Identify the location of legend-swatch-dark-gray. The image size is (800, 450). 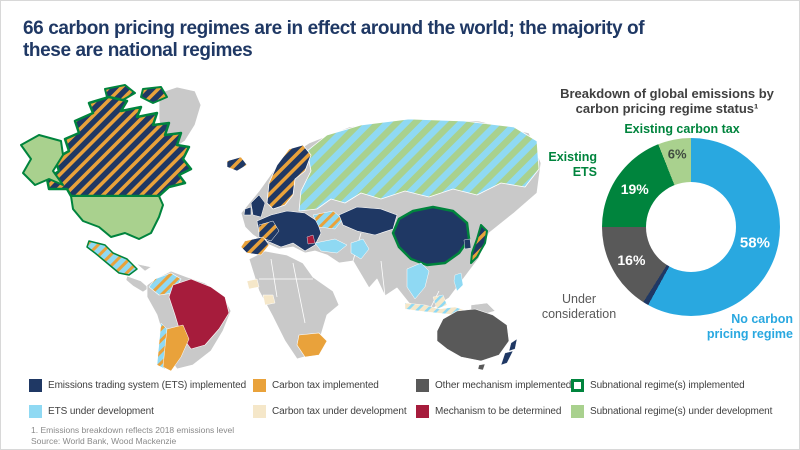
(422, 385).